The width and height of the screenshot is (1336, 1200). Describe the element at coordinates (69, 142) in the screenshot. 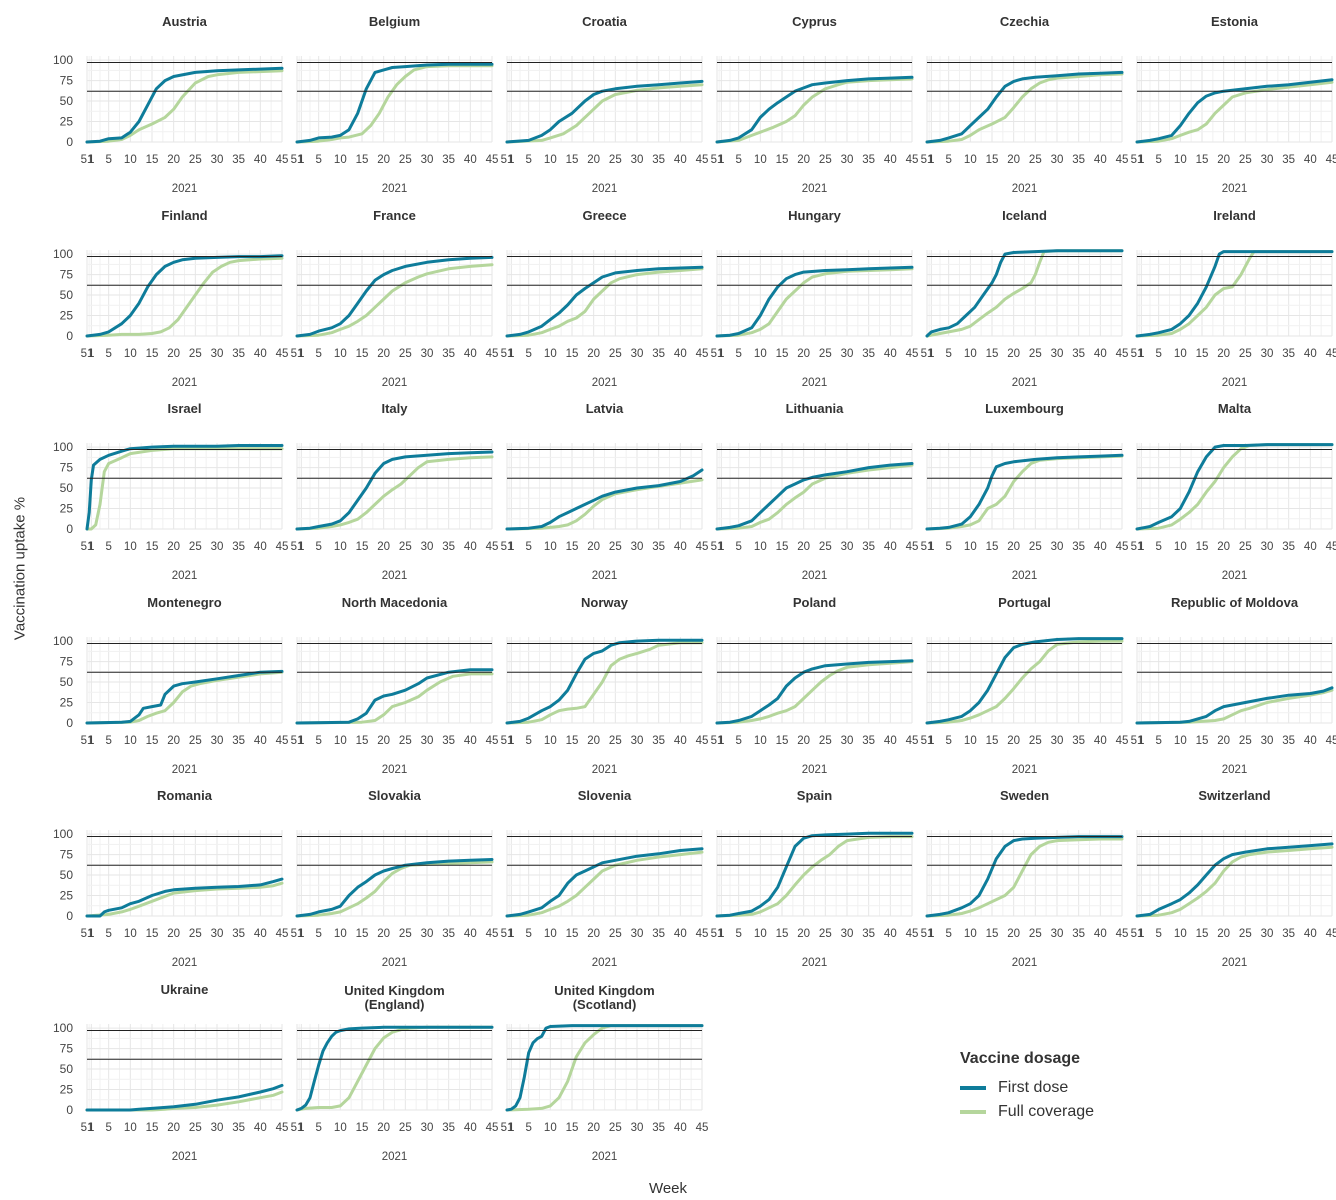

I see `y-tick-label: 0` at that location.